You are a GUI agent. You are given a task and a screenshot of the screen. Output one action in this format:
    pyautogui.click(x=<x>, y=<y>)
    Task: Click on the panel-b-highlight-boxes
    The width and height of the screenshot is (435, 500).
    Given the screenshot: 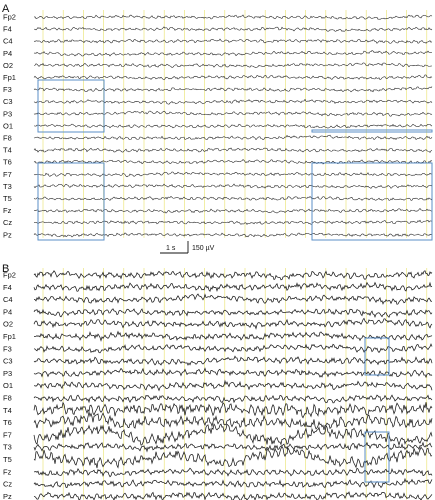 What is the action you would take?
    pyautogui.click(x=377, y=410)
    